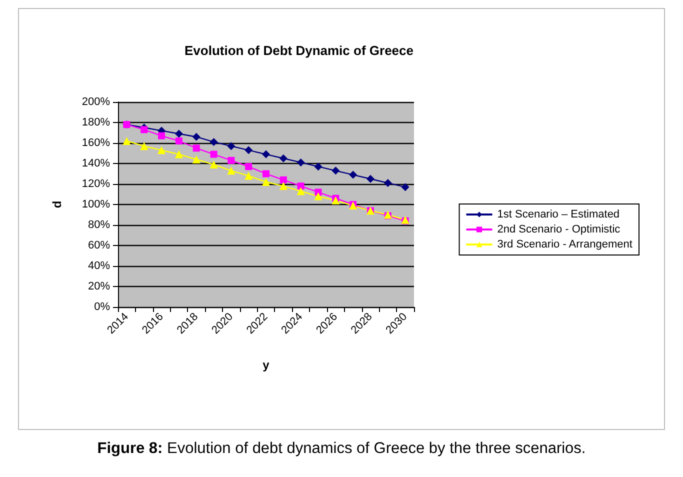 The image size is (683, 477). Describe the element at coordinates (558, 214) in the screenshot. I see `legend-label: 1st Scenario – Estimated` at that location.